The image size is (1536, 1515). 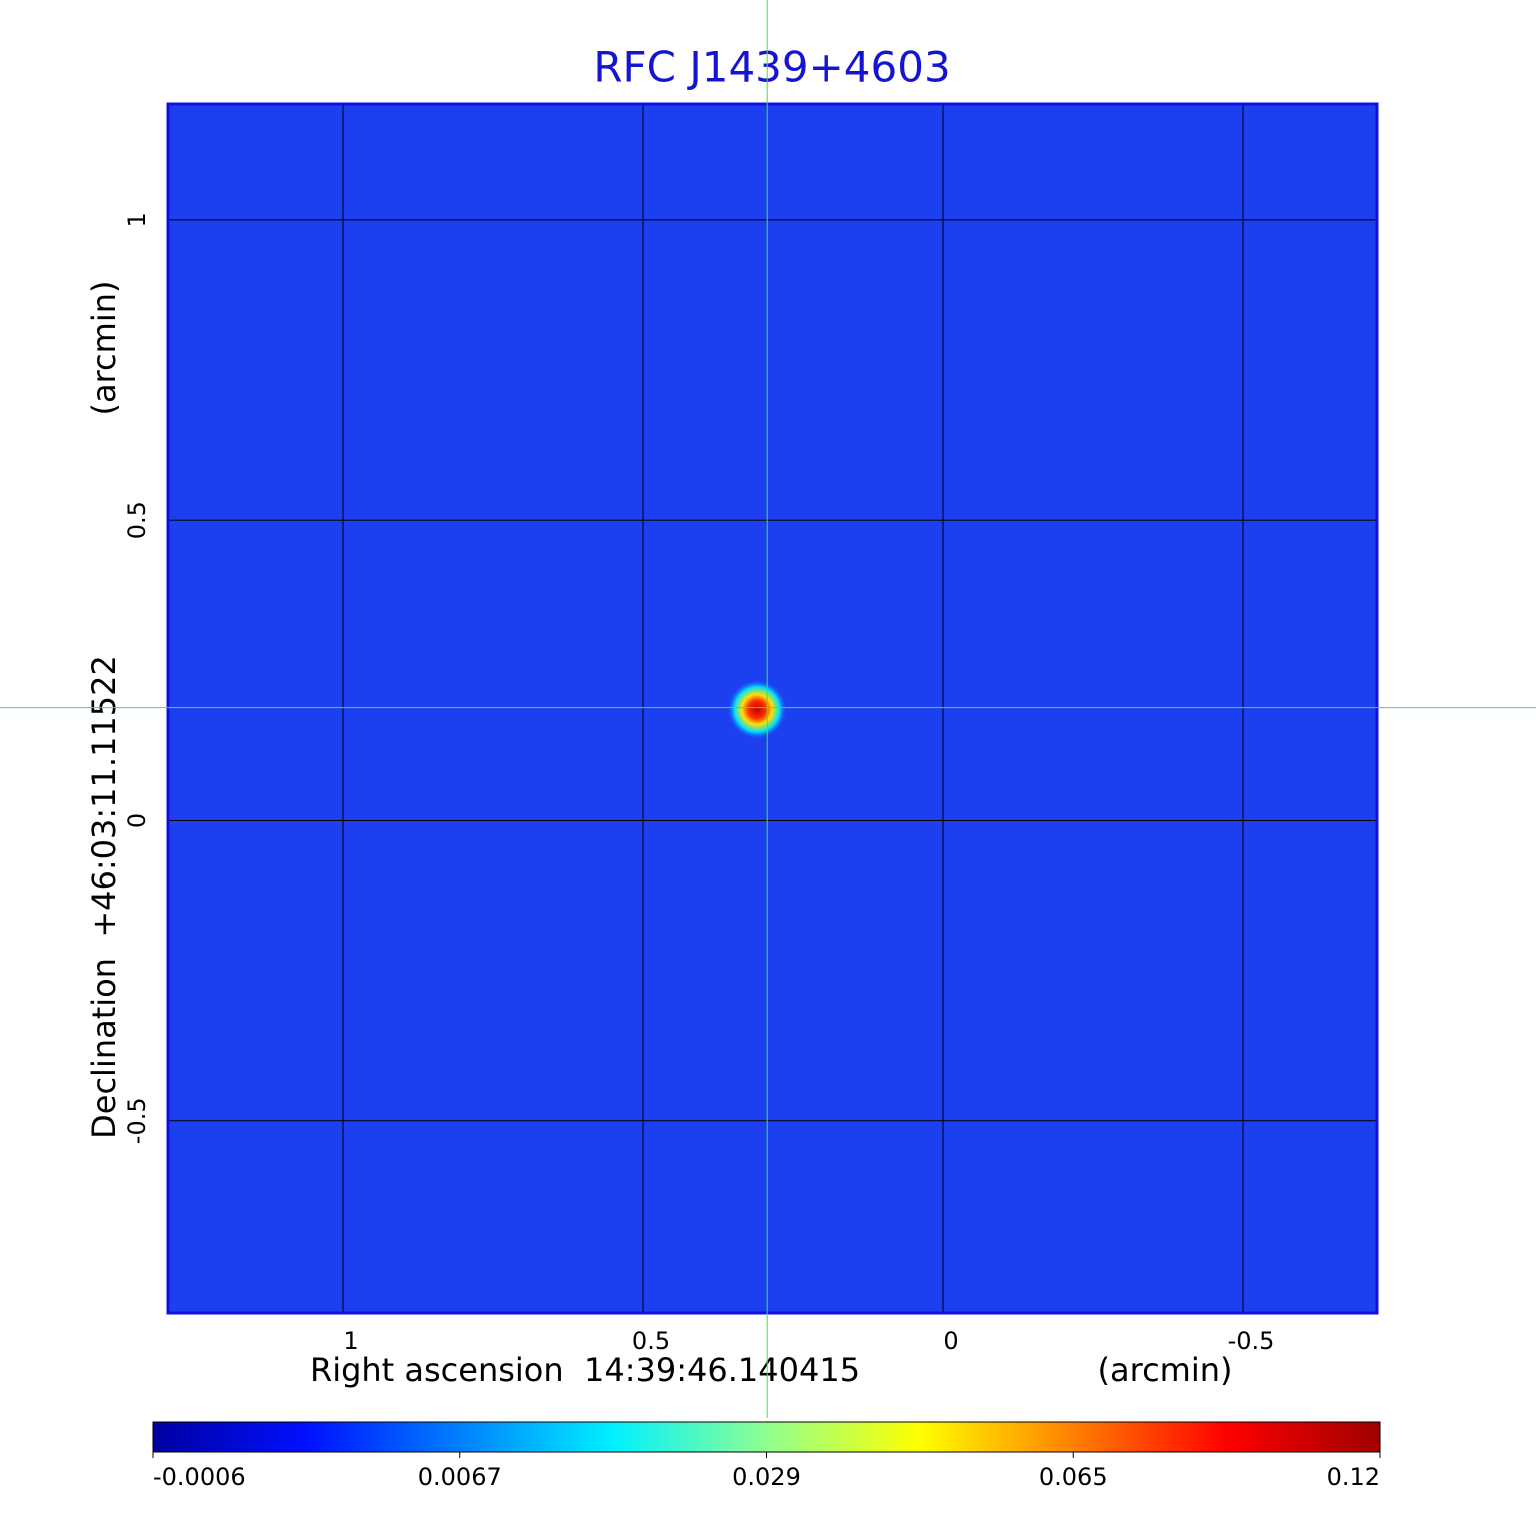 What do you see at coordinates (766, 1477) in the screenshot?
I see `colorbar-tick-label: 0.029` at bounding box center [766, 1477].